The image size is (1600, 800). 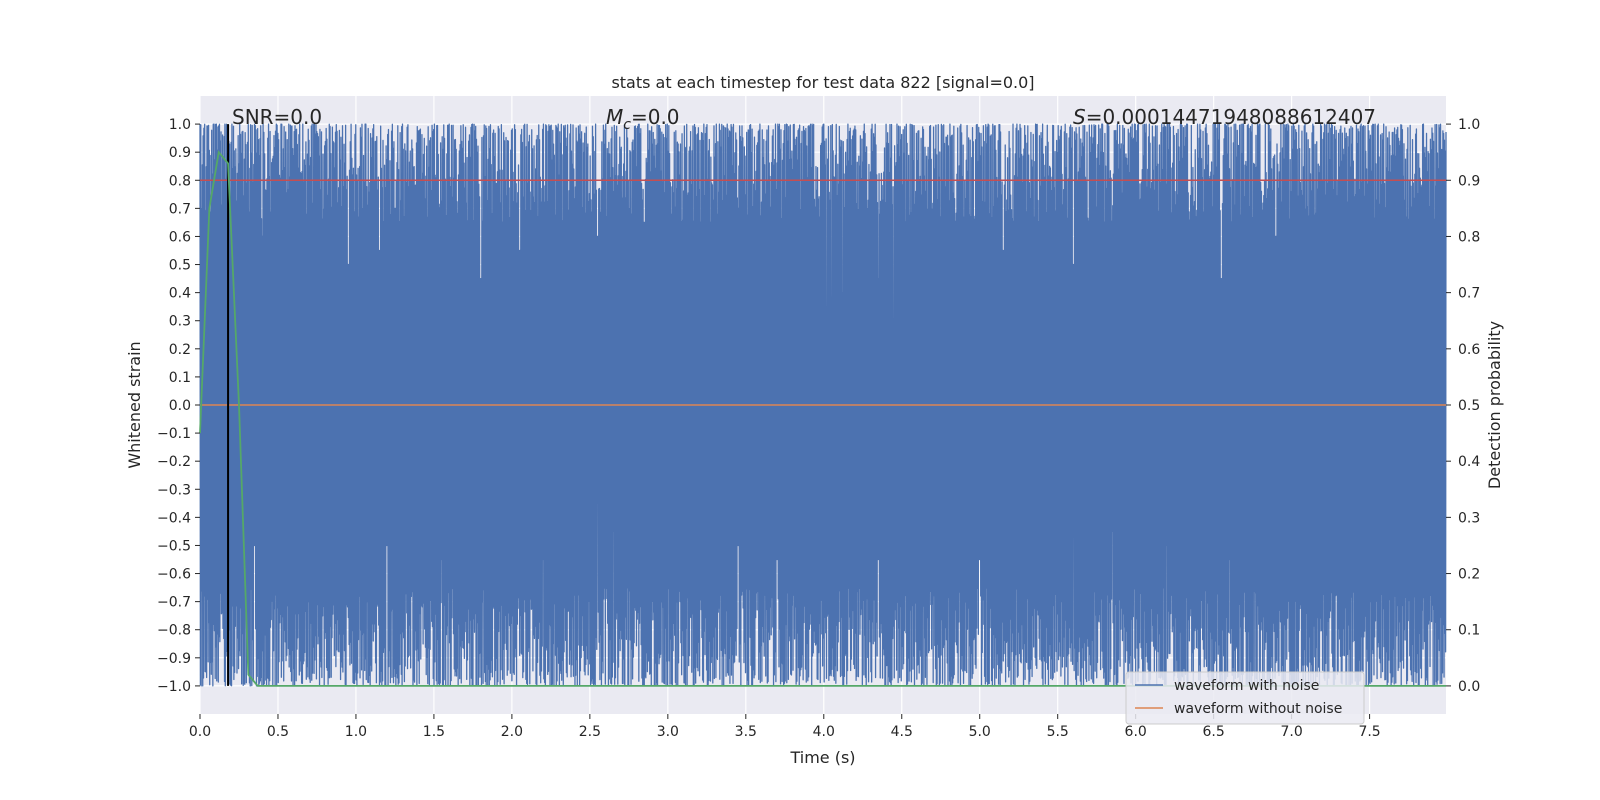 What do you see at coordinates (356, 732) in the screenshot?
I see `x-tick-label: 1.0` at bounding box center [356, 732].